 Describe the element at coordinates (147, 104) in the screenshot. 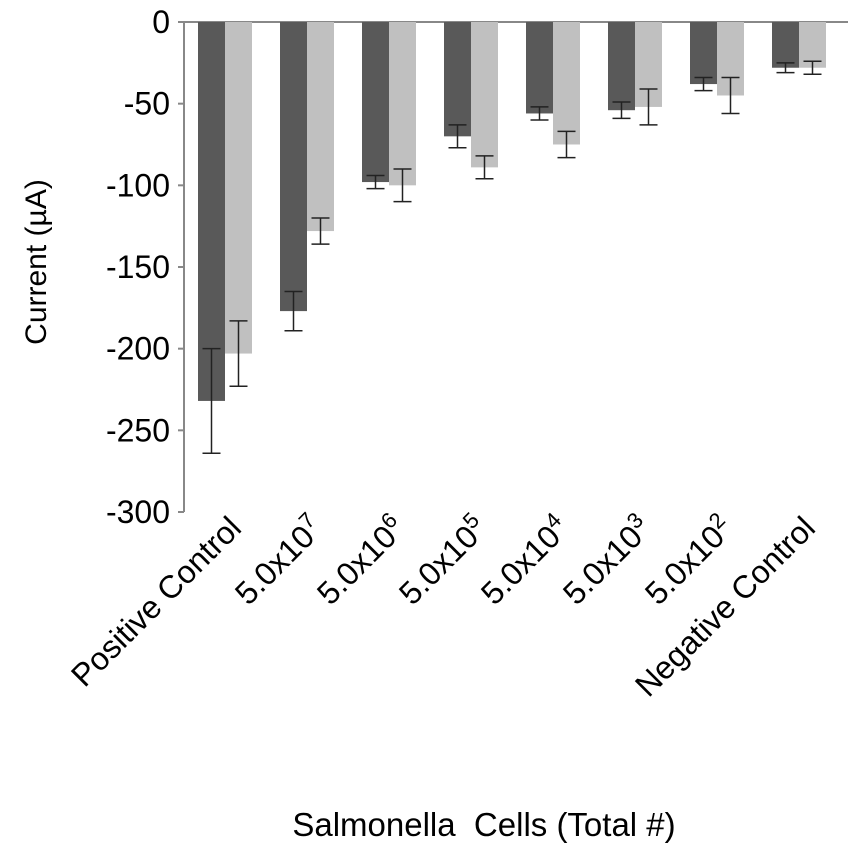

I see `y-tick-label: -50` at that location.